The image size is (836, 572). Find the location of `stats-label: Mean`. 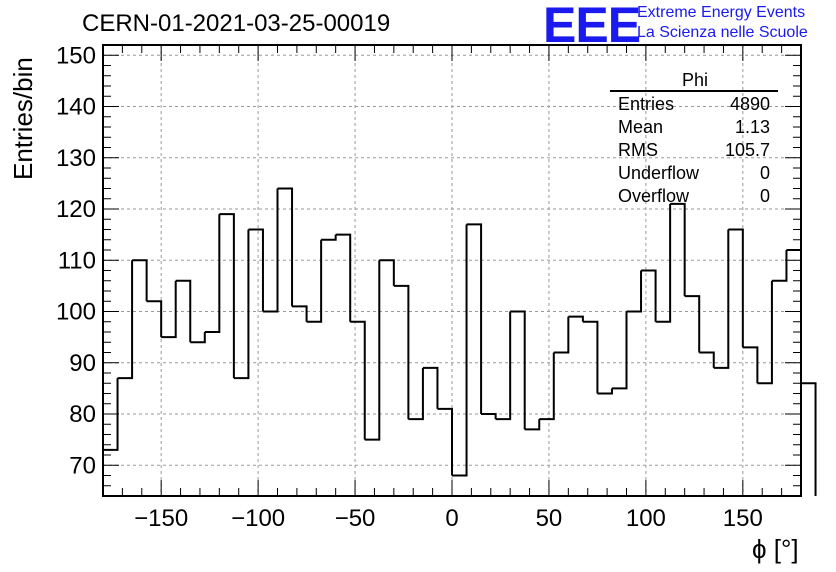

stats-label: Mean is located at coordinates (641, 127).